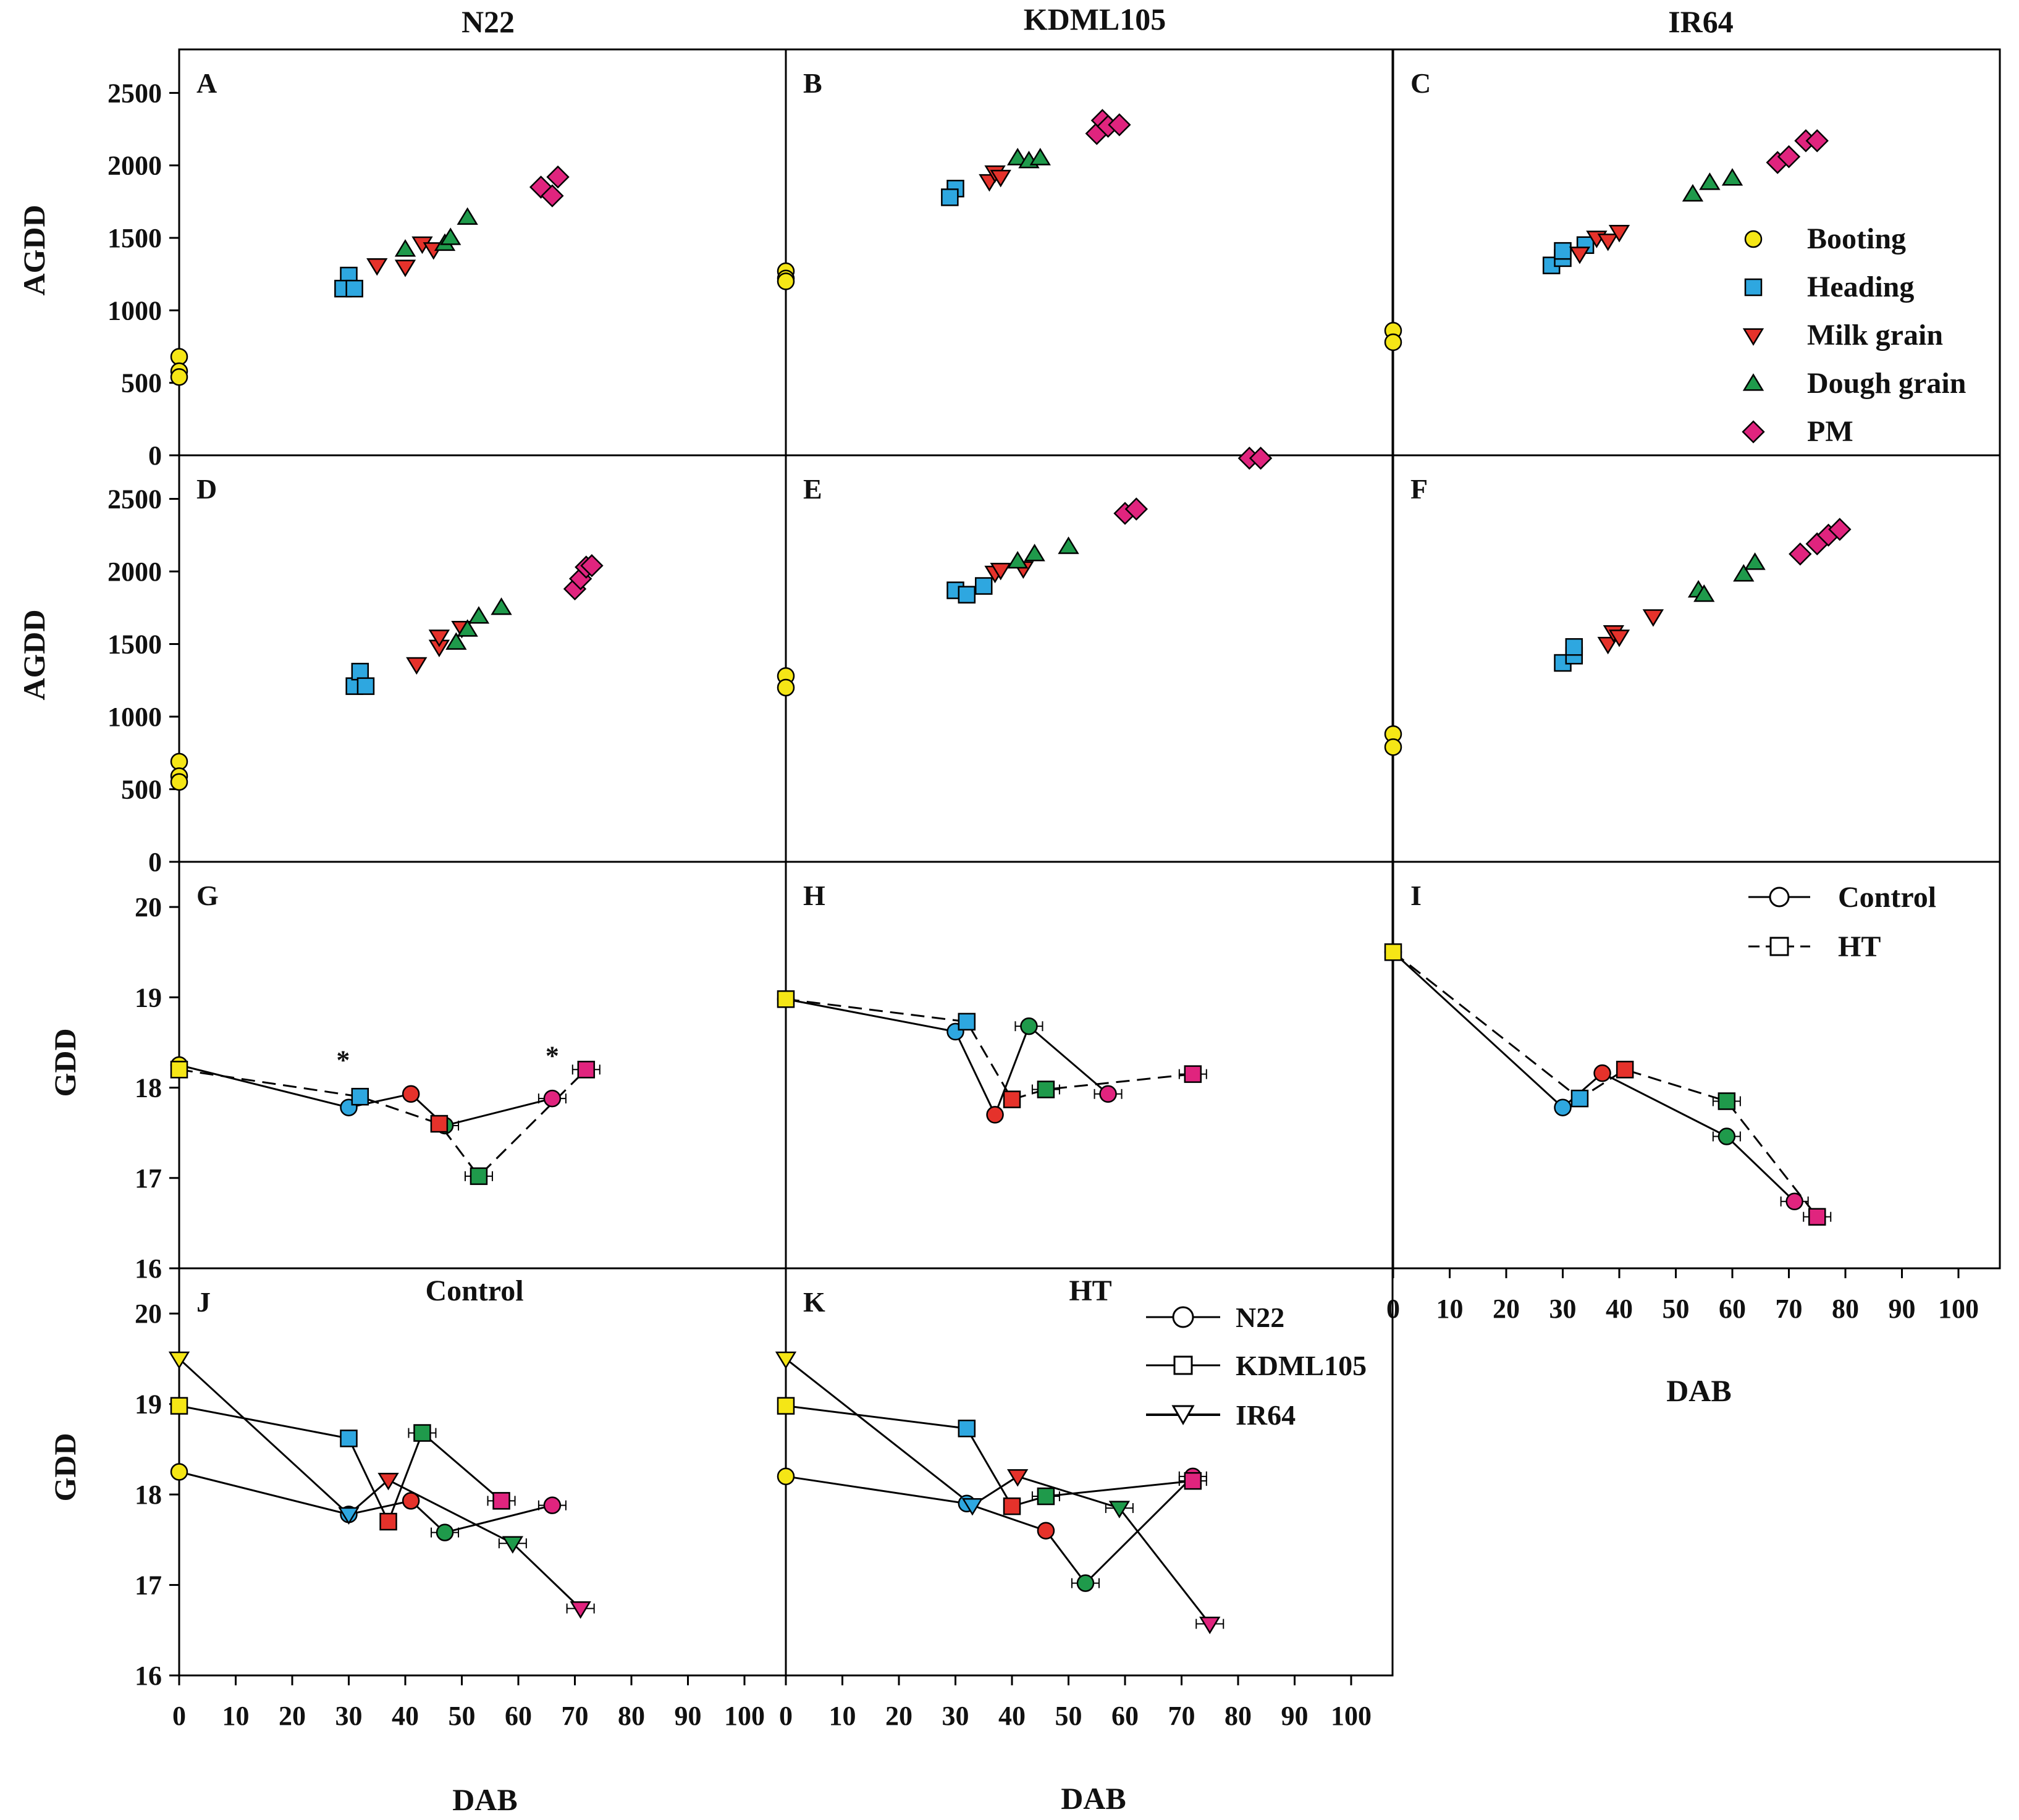  Describe the element at coordinates (786, 1716) in the screenshot. I see `x-tick-label: 0` at that location.